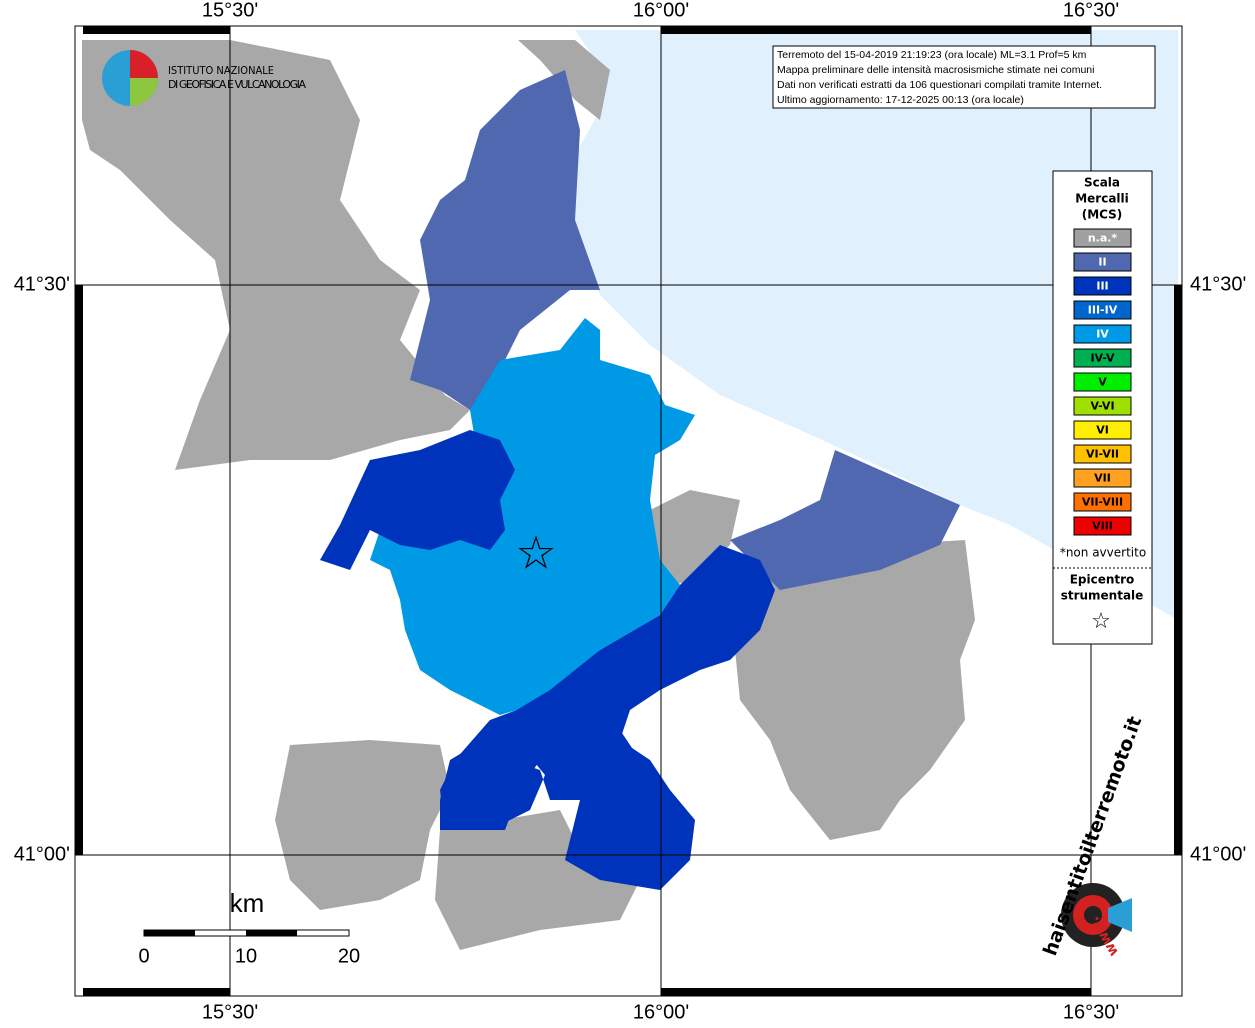  I want to click on legend-label: VII-VIII, so click(1102, 502).